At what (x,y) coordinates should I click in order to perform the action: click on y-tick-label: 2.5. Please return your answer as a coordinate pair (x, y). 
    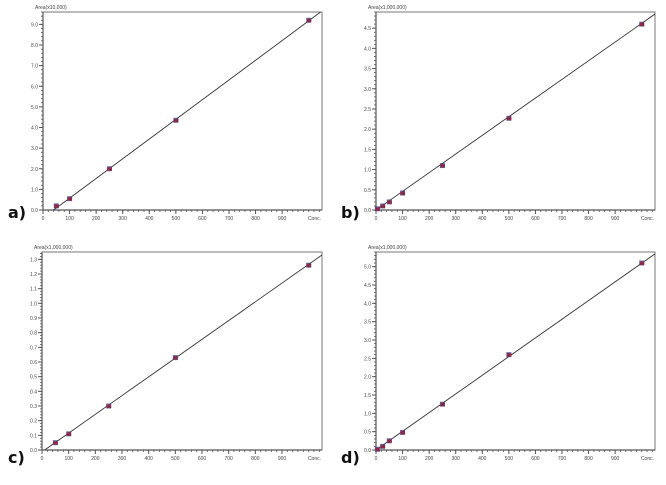
    Looking at the image, I should click on (367, 359).